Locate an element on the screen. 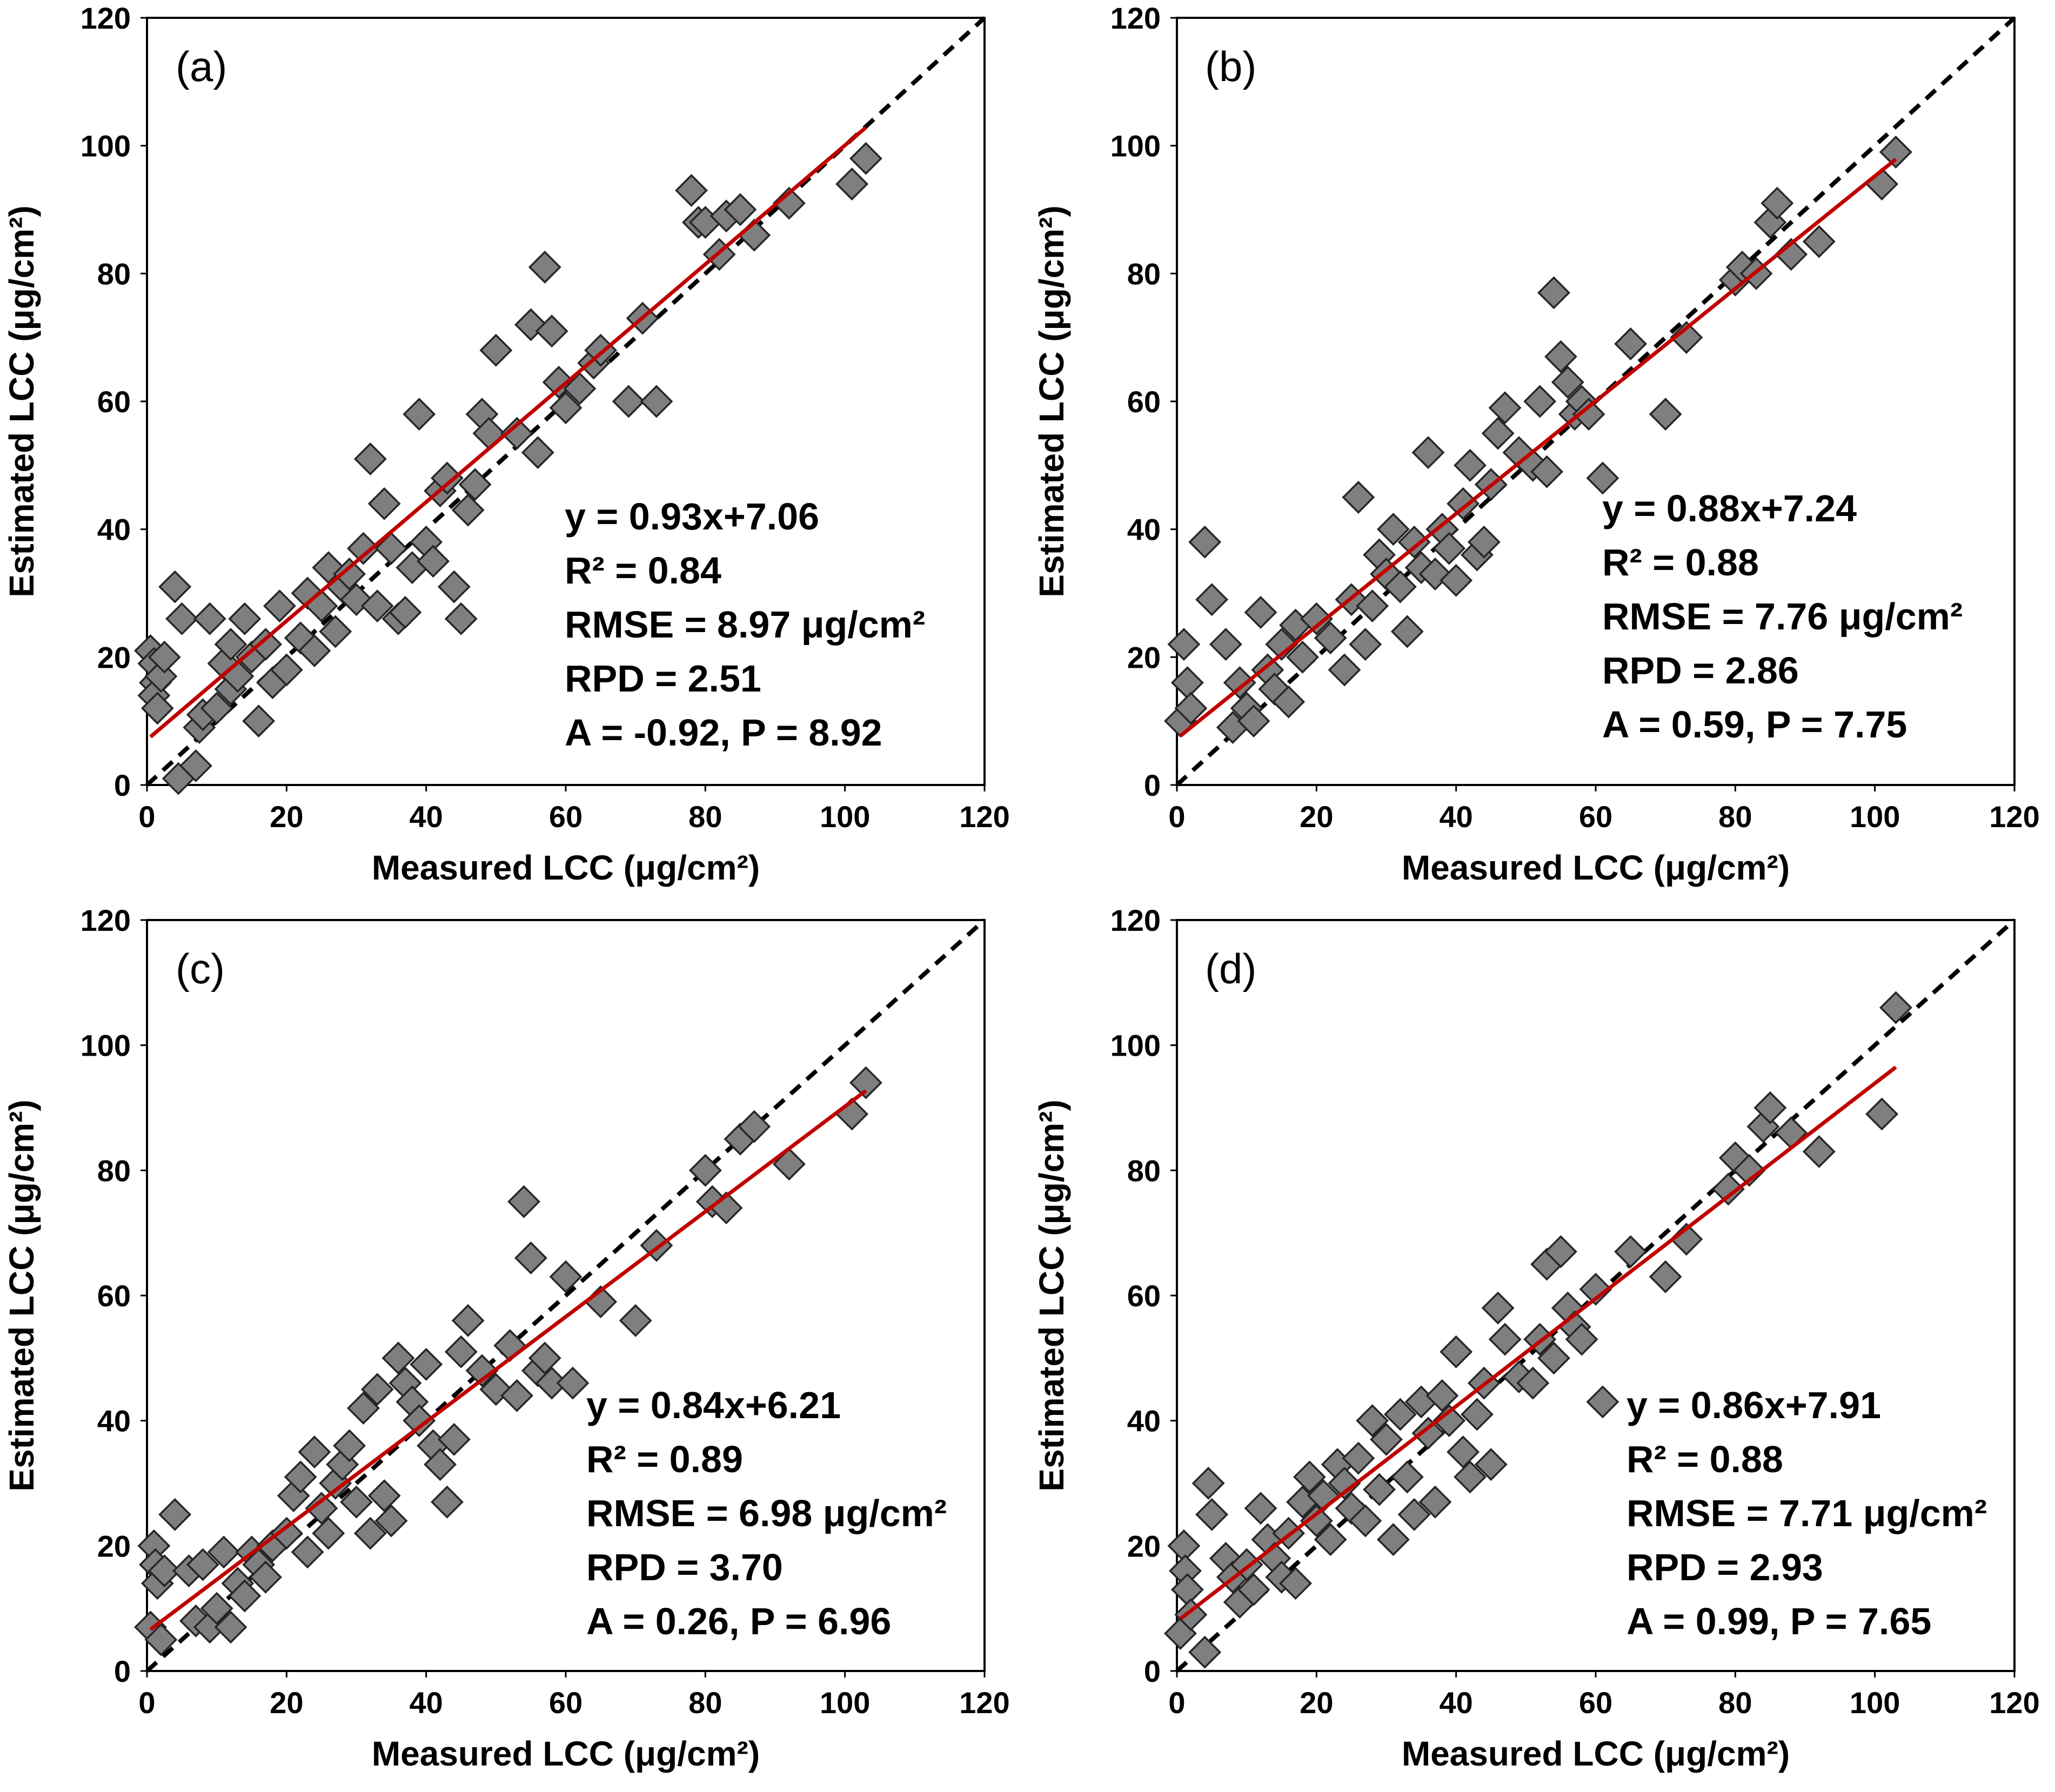  panel-a-stats-line: RPD = 2.51 is located at coordinates (663, 678).